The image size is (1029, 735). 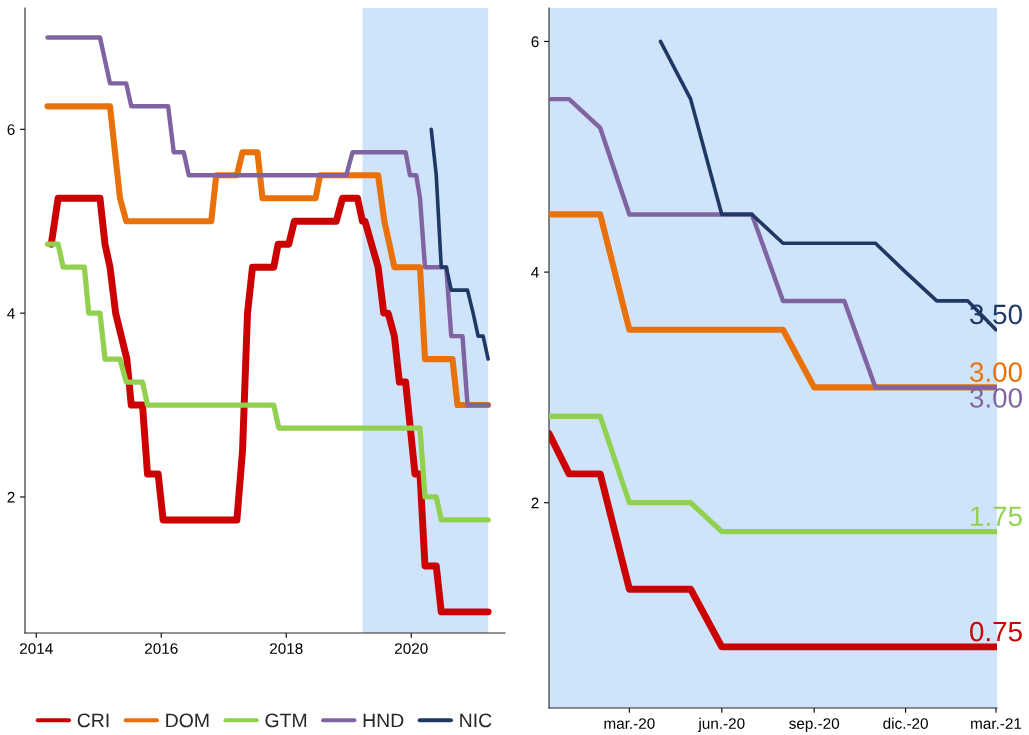 What do you see at coordinates (459, 244) in the screenshot?
I see `line-series` at bounding box center [459, 244].